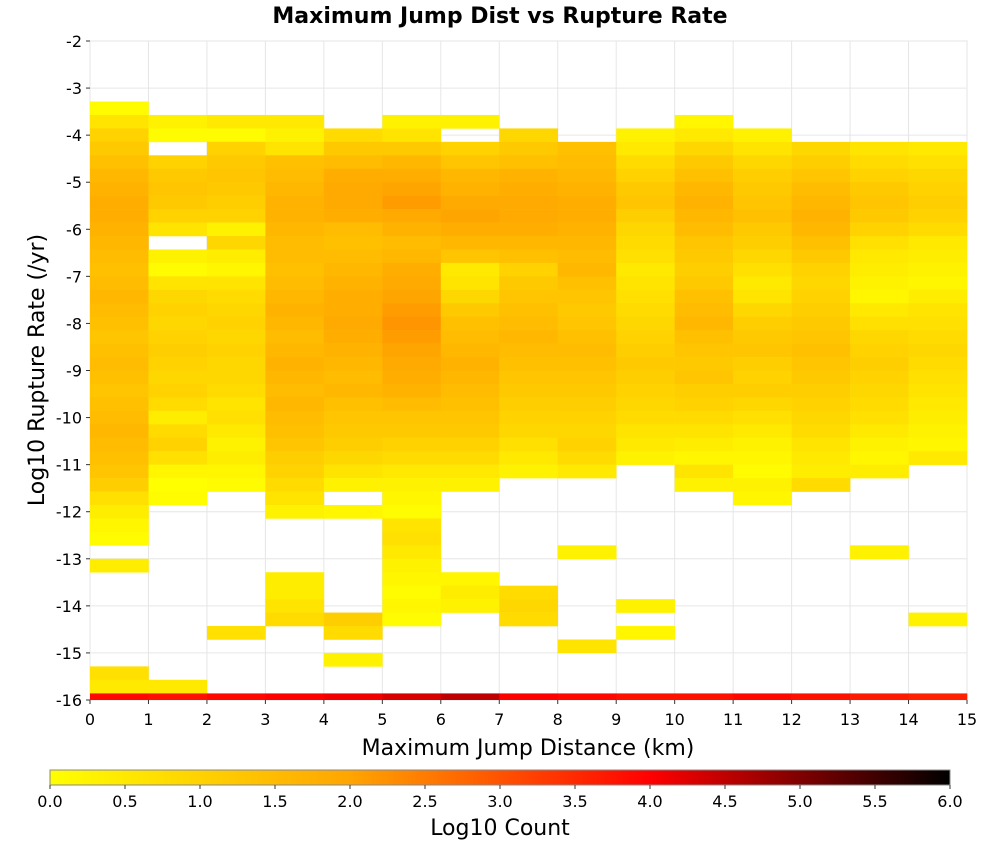 The width and height of the screenshot is (1000, 850). What do you see at coordinates (49, 801) in the screenshot?
I see `colorbar-tick-label: 0.0` at bounding box center [49, 801].